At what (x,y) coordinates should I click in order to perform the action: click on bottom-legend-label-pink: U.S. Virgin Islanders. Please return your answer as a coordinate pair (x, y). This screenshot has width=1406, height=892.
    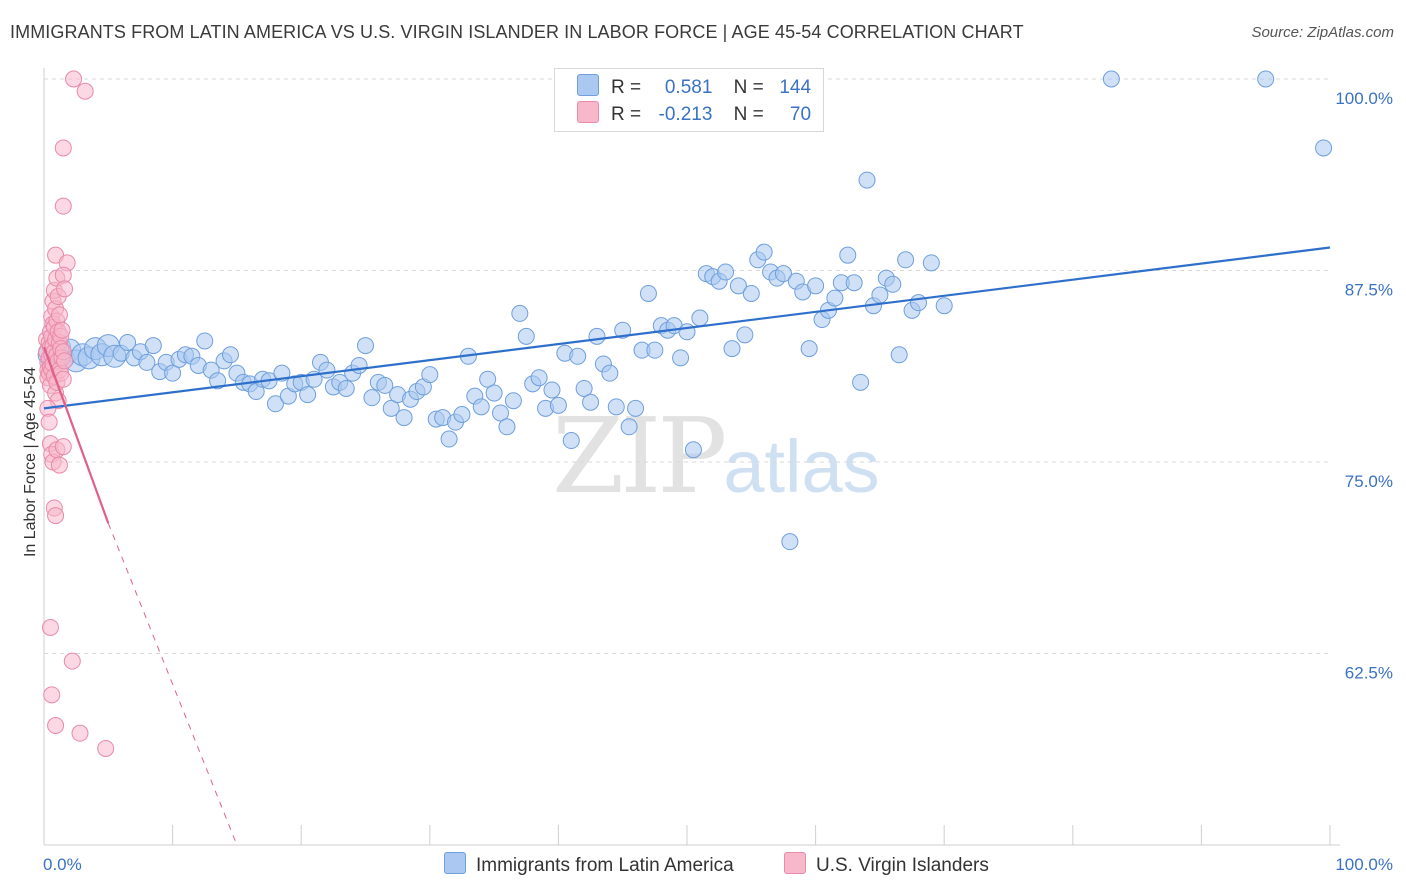
    Looking at the image, I should click on (902, 865).